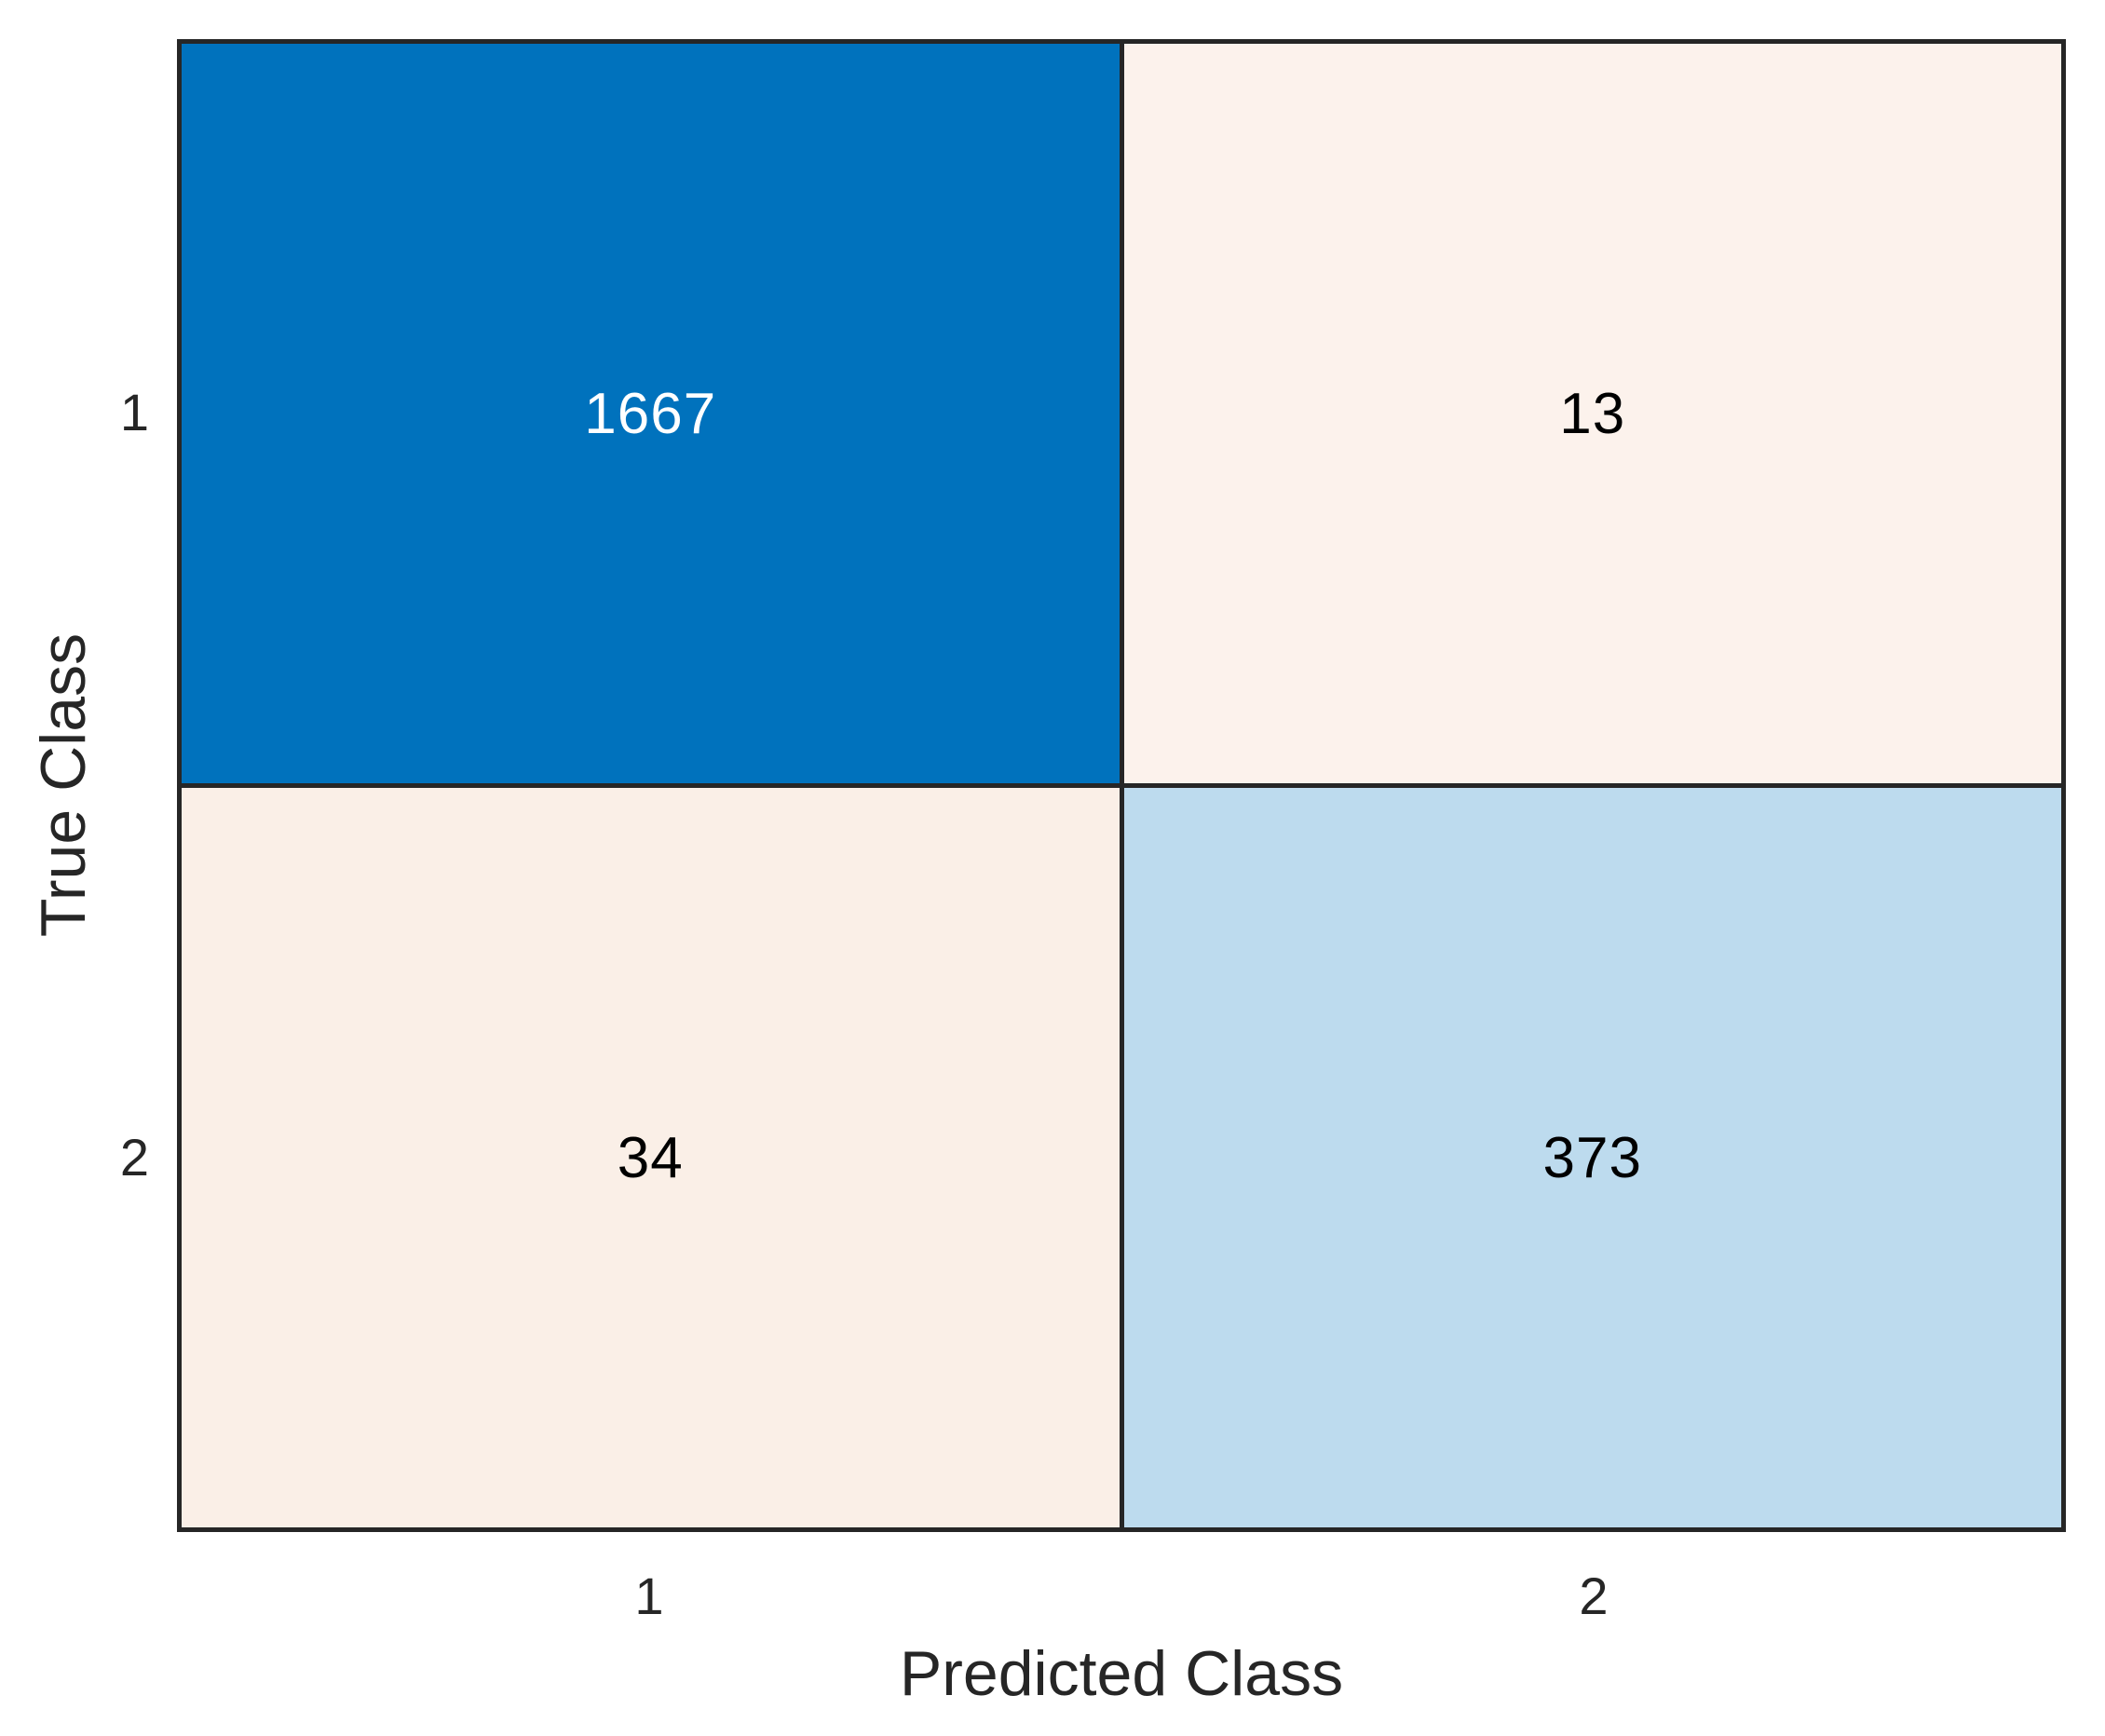 The height and width of the screenshot is (1736, 2105). Describe the element at coordinates (64, 785) in the screenshot. I see `y-axis-title: True Class` at that location.